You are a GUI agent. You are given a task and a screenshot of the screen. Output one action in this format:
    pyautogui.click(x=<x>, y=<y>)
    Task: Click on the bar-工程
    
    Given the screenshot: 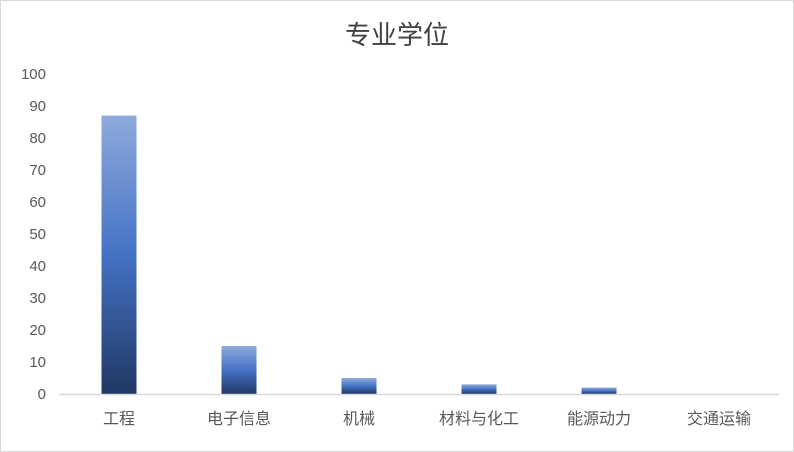 What is the action you would take?
    pyautogui.click(x=119, y=254)
    